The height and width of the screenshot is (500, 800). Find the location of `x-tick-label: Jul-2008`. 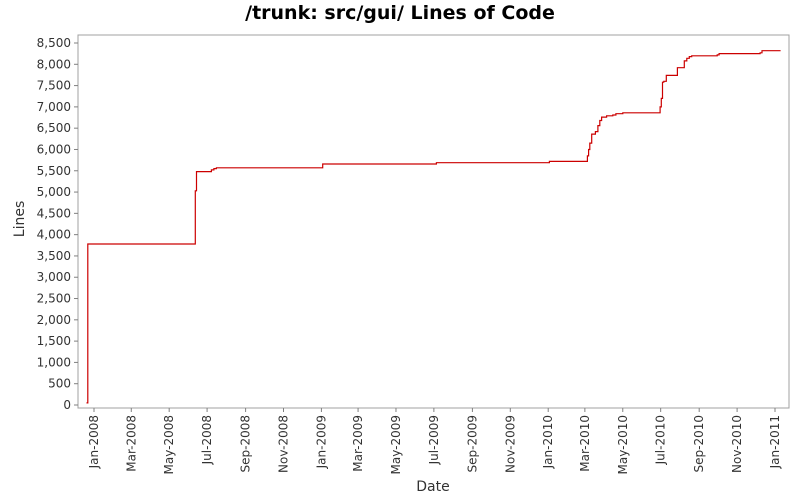

x-tick-label: Jul-2008 is located at coordinates (207, 440).